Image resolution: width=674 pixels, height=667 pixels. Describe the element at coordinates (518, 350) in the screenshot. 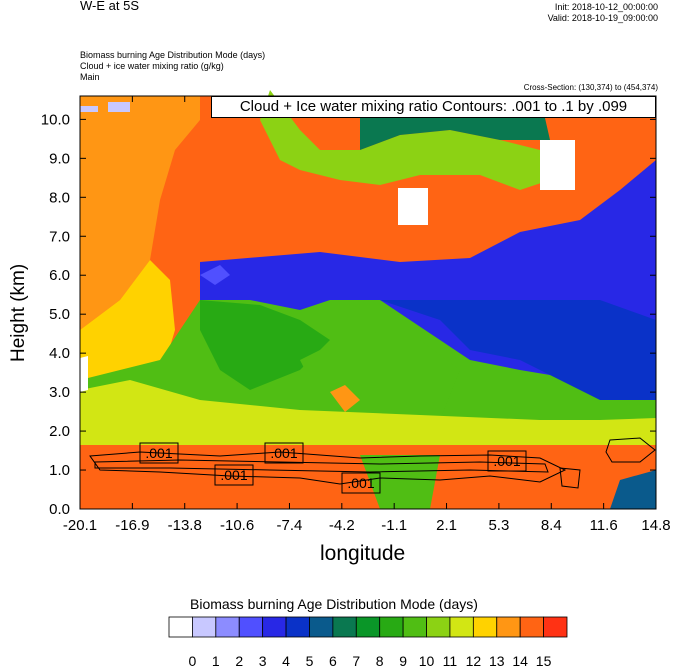

I see `heat-region-deep-blue` at that location.